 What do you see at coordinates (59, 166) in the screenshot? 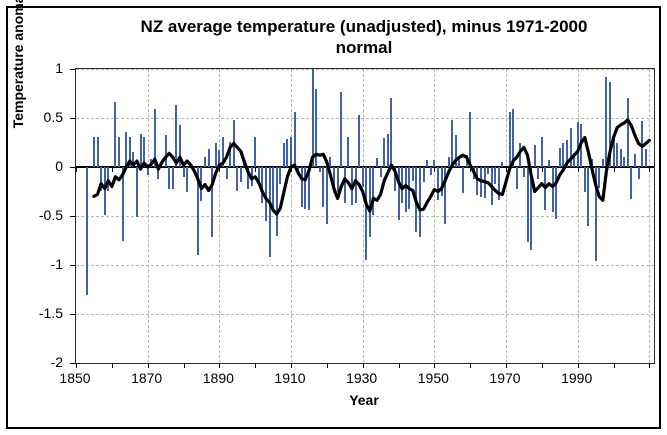
I see `y-tick-label: 0` at bounding box center [59, 166].